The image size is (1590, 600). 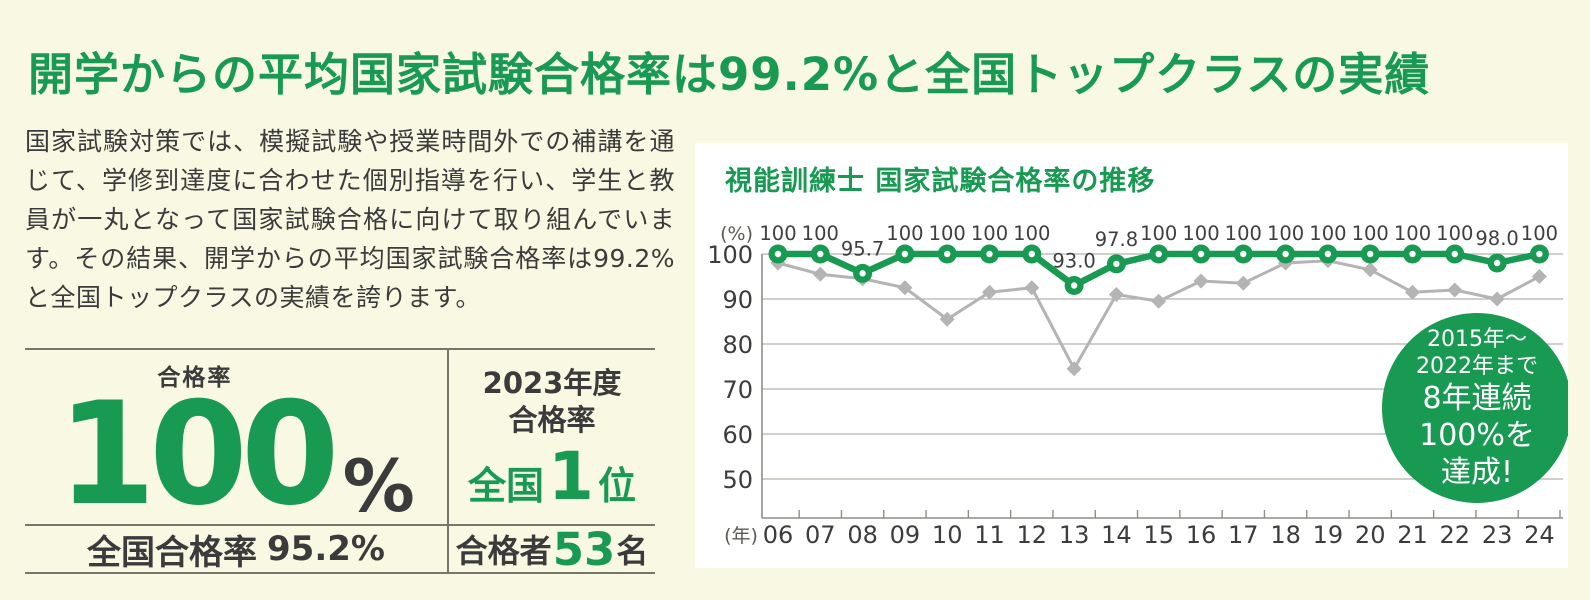 What do you see at coordinates (730, 255) in the screenshot?
I see `y-tick-label: 100` at bounding box center [730, 255].